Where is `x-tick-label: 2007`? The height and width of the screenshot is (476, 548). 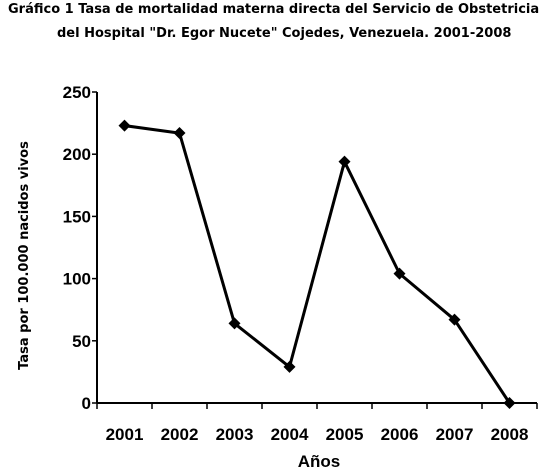 x-tick-label: 2007 is located at coordinates (455, 434).